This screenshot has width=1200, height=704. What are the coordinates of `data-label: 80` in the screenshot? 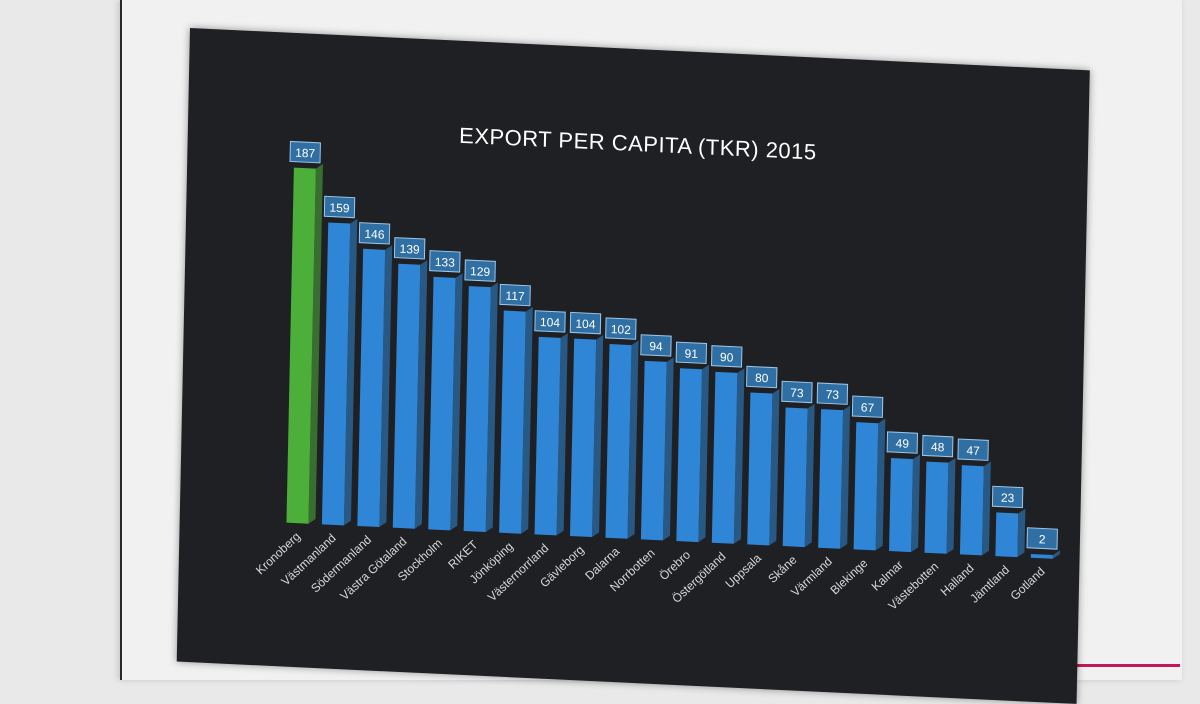 It's located at (762, 378).